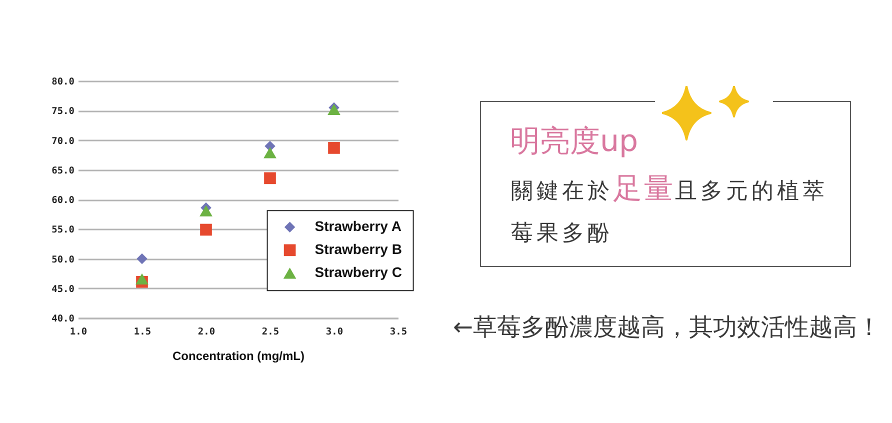  What do you see at coordinates (63, 260) in the screenshot?
I see `y-tick-label: 50.0` at bounding box center [63, 260].